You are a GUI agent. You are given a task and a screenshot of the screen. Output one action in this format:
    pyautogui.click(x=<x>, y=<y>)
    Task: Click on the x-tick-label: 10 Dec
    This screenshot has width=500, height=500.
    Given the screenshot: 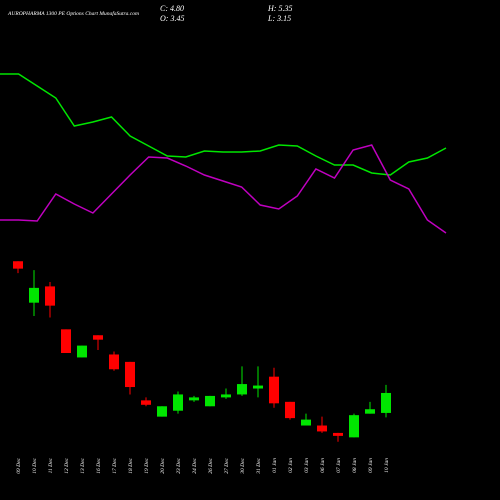 What is the action you would take?
    pyautogui.click(x=35, y=465)
    